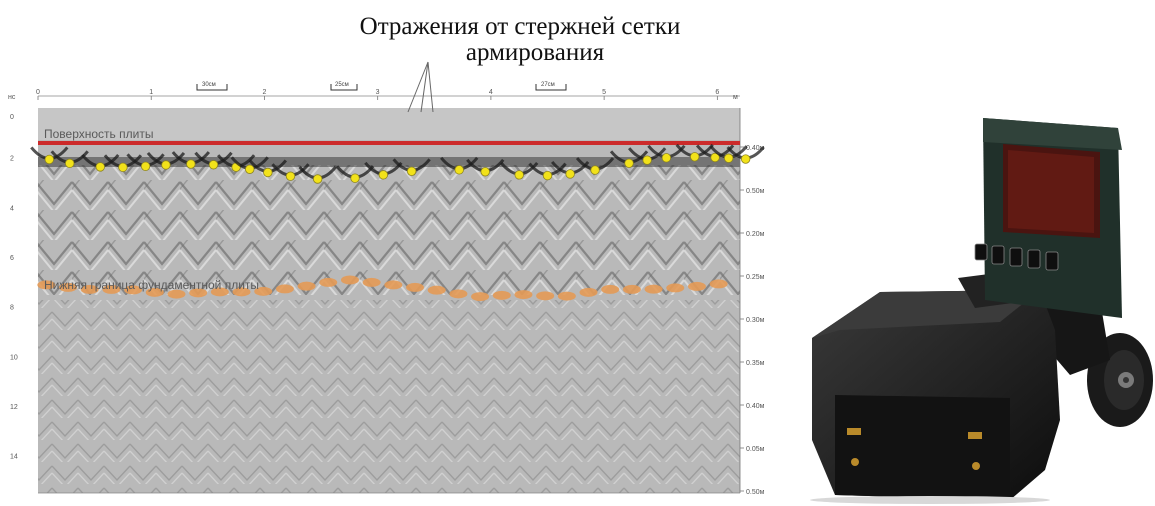  I want to click on depth-tick-label: 0.40м, so click(755, 406).